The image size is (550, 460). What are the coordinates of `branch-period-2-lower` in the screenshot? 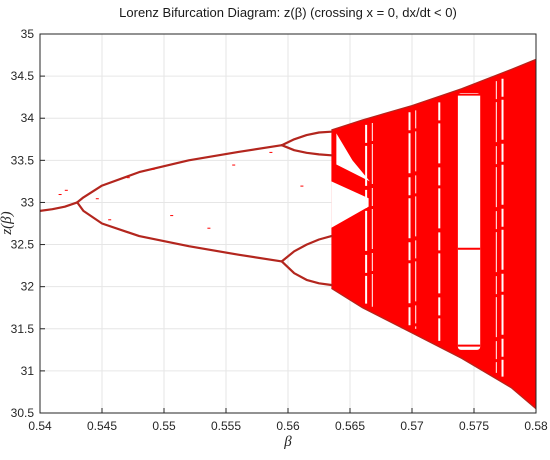 It's located at (179, 232).